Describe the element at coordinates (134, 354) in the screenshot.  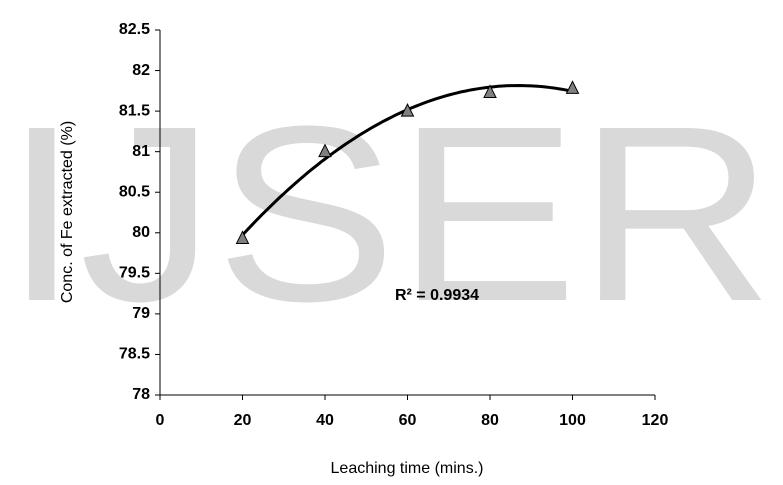
I see `y-tick-label: 78.5` at that location.